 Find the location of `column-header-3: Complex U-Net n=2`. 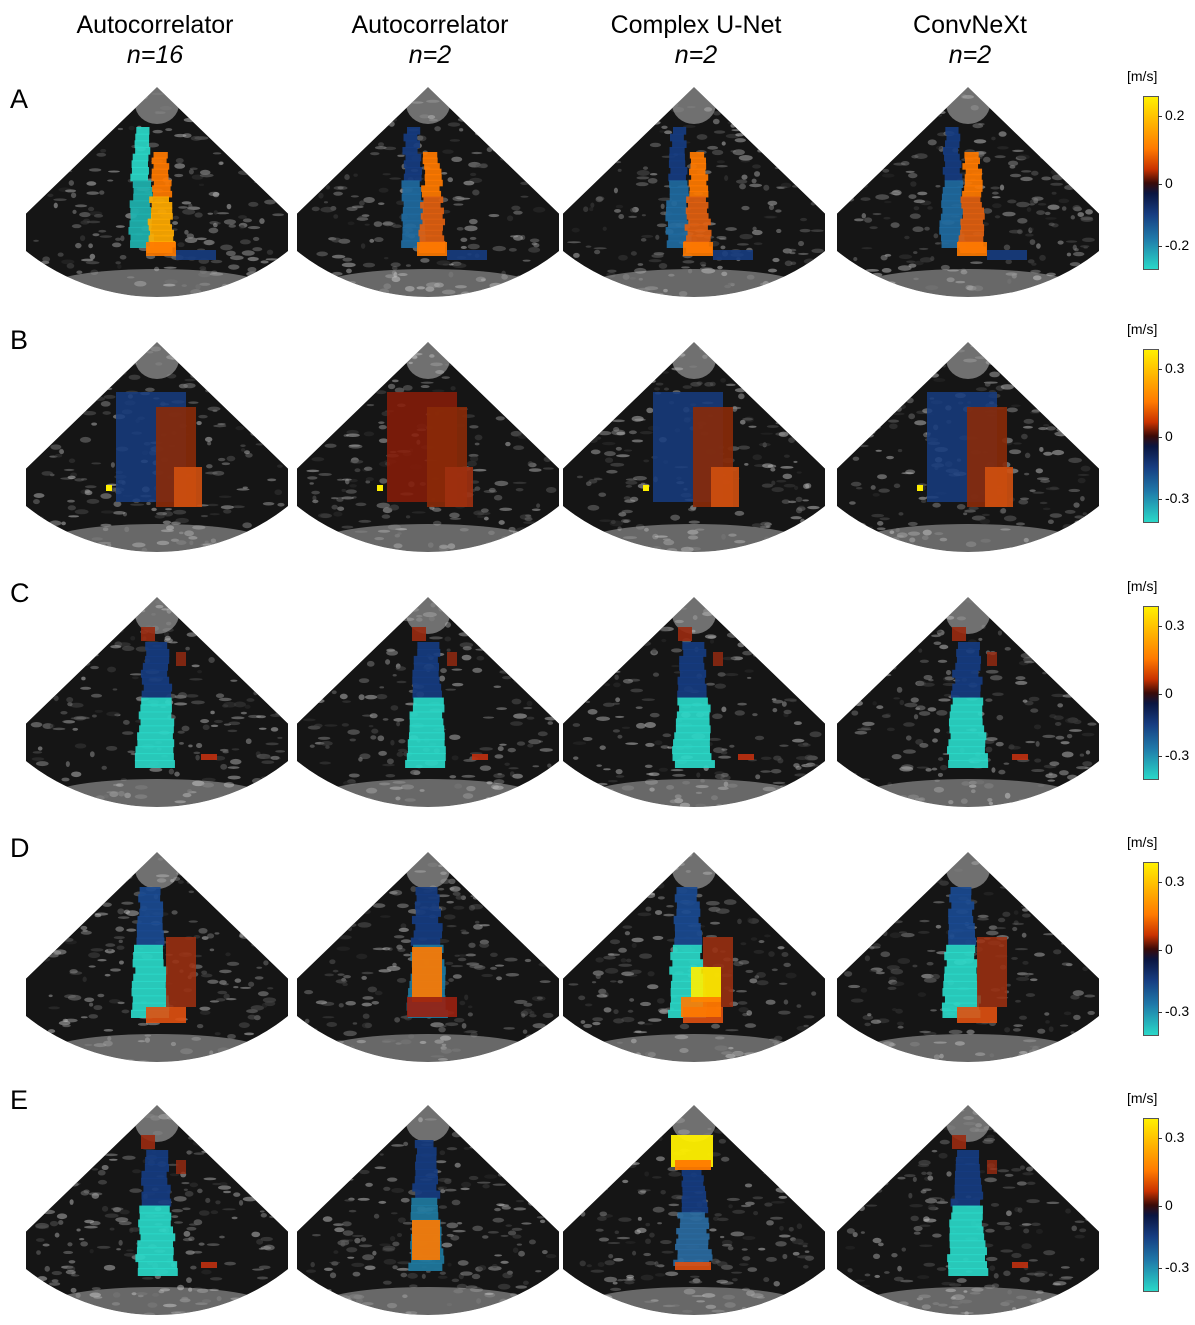

column-header-3: Complex U-Net n=2 is located at coordinates (696, 40).